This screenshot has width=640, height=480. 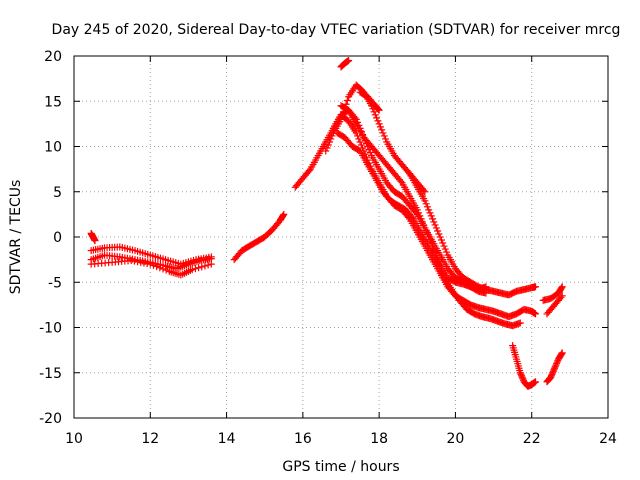 I want to click on series-track-b, so click(x=151, y=255).